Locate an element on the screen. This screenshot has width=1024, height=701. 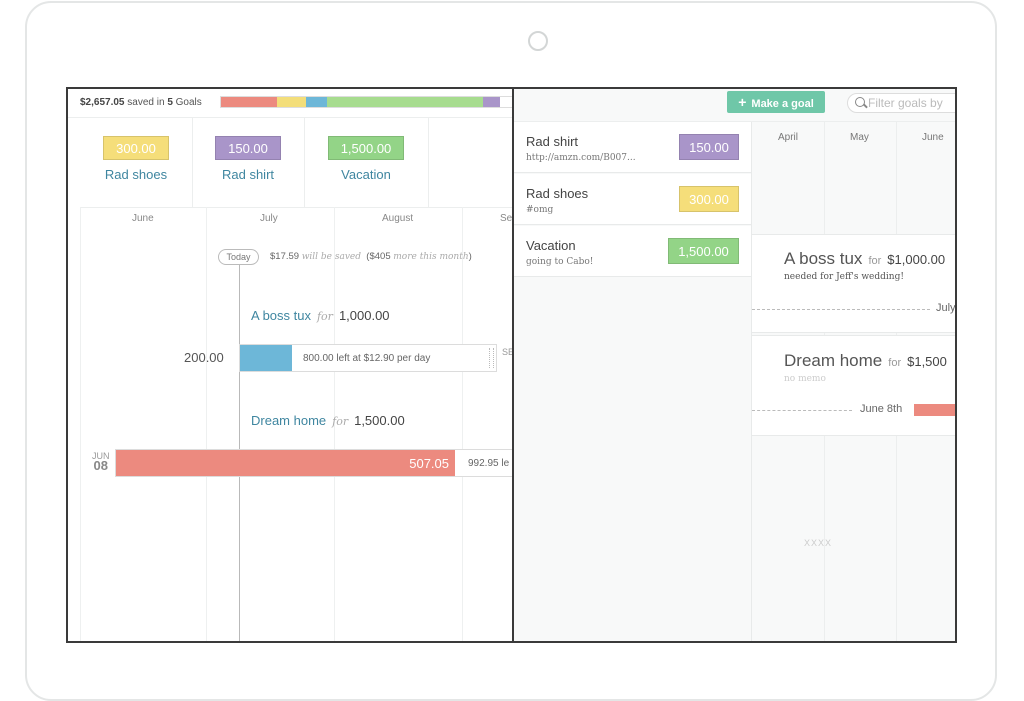
camera-icon is located at coordinates (538, 41).